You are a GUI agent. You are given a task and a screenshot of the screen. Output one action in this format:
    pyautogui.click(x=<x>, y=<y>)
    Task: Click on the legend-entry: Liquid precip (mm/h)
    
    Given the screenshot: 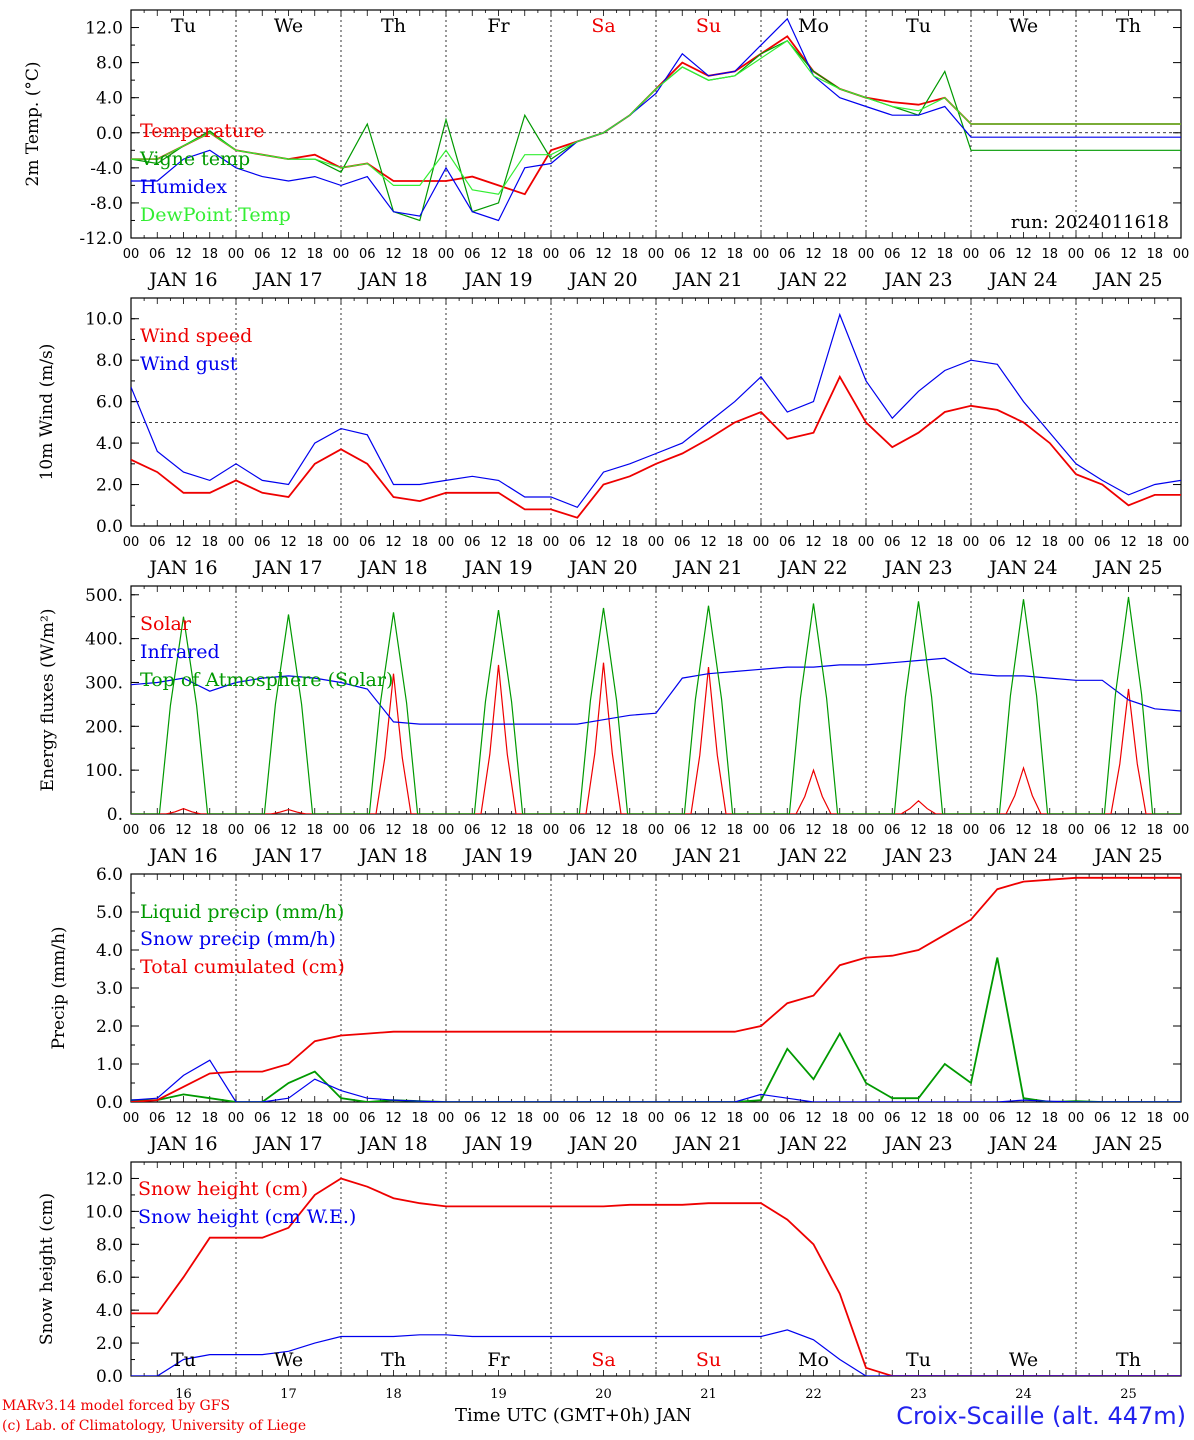 What is the action you would take?
    pyautogui.click(x=242, y=912)
    